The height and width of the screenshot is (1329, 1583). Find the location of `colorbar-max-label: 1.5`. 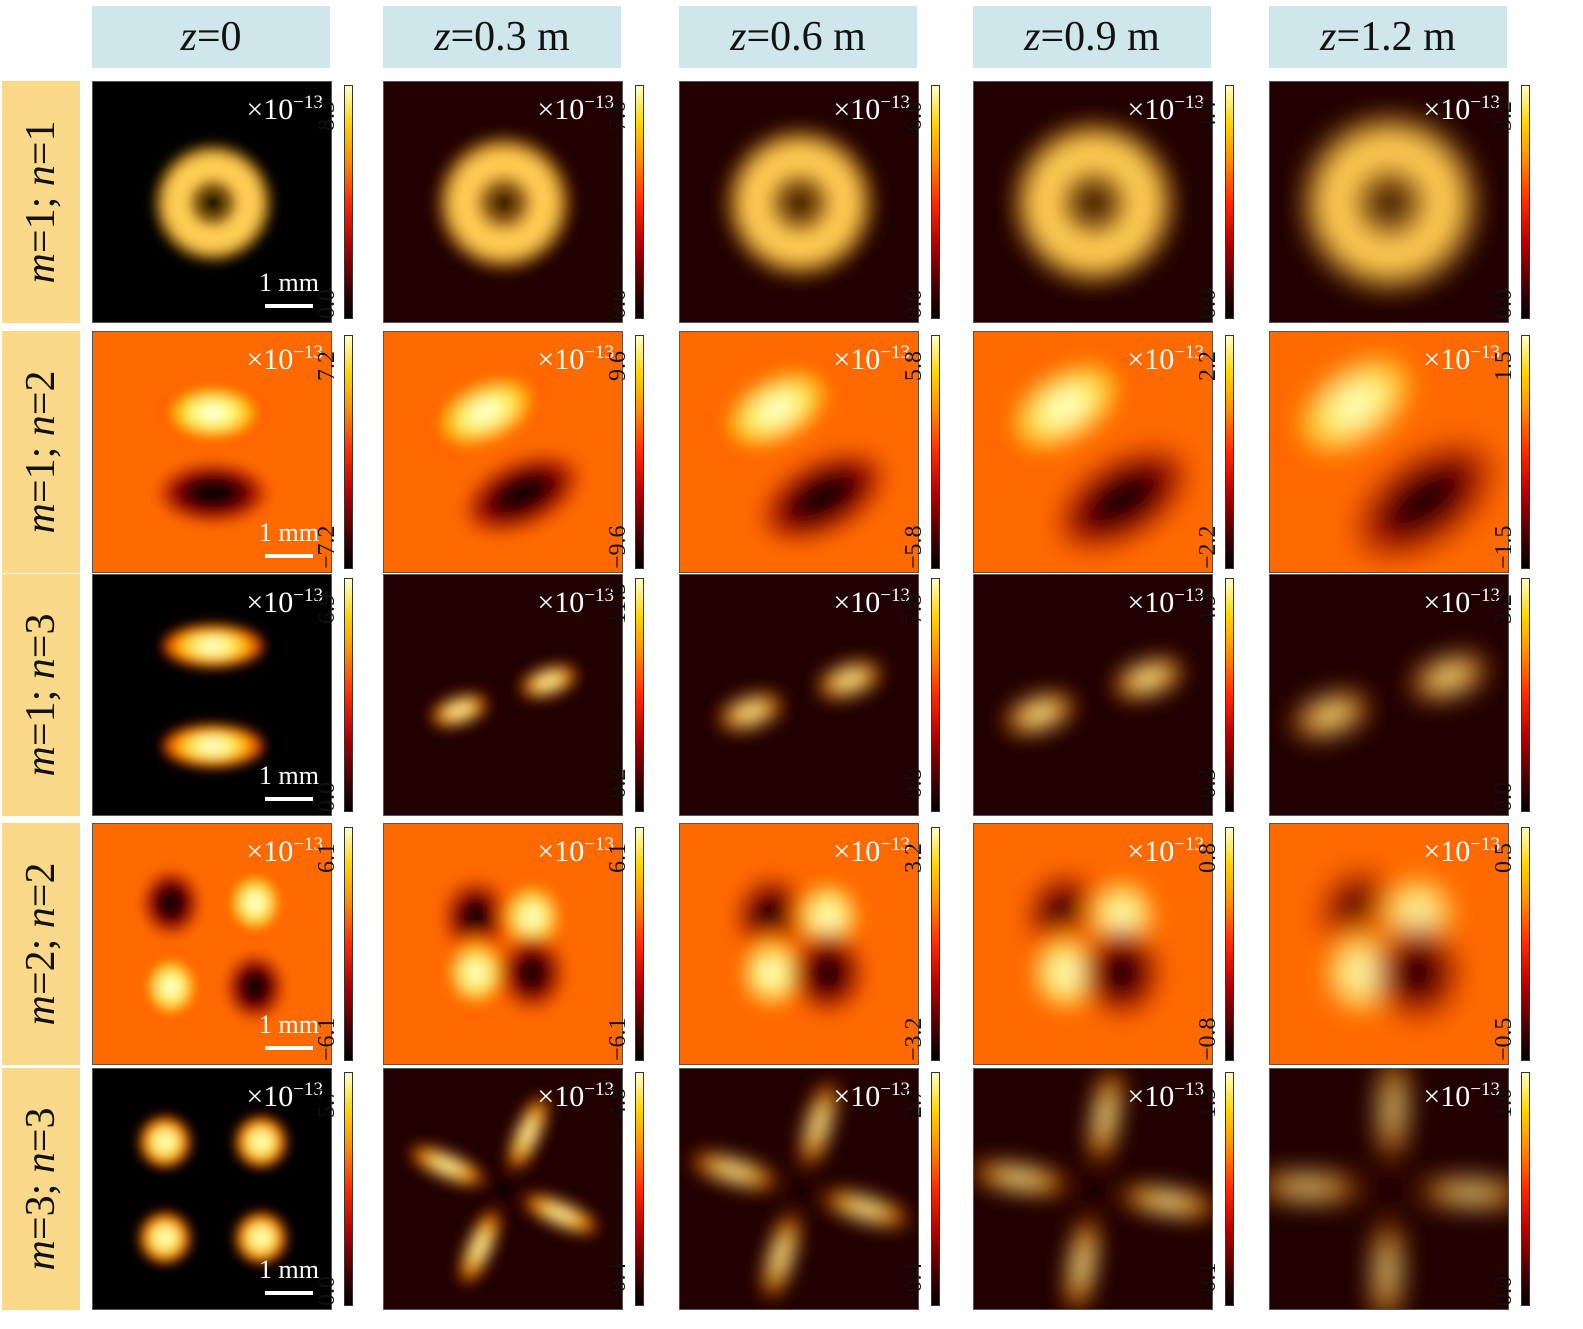

colorbar-max-label: 1.5 is located at coordinates (1504, 366).